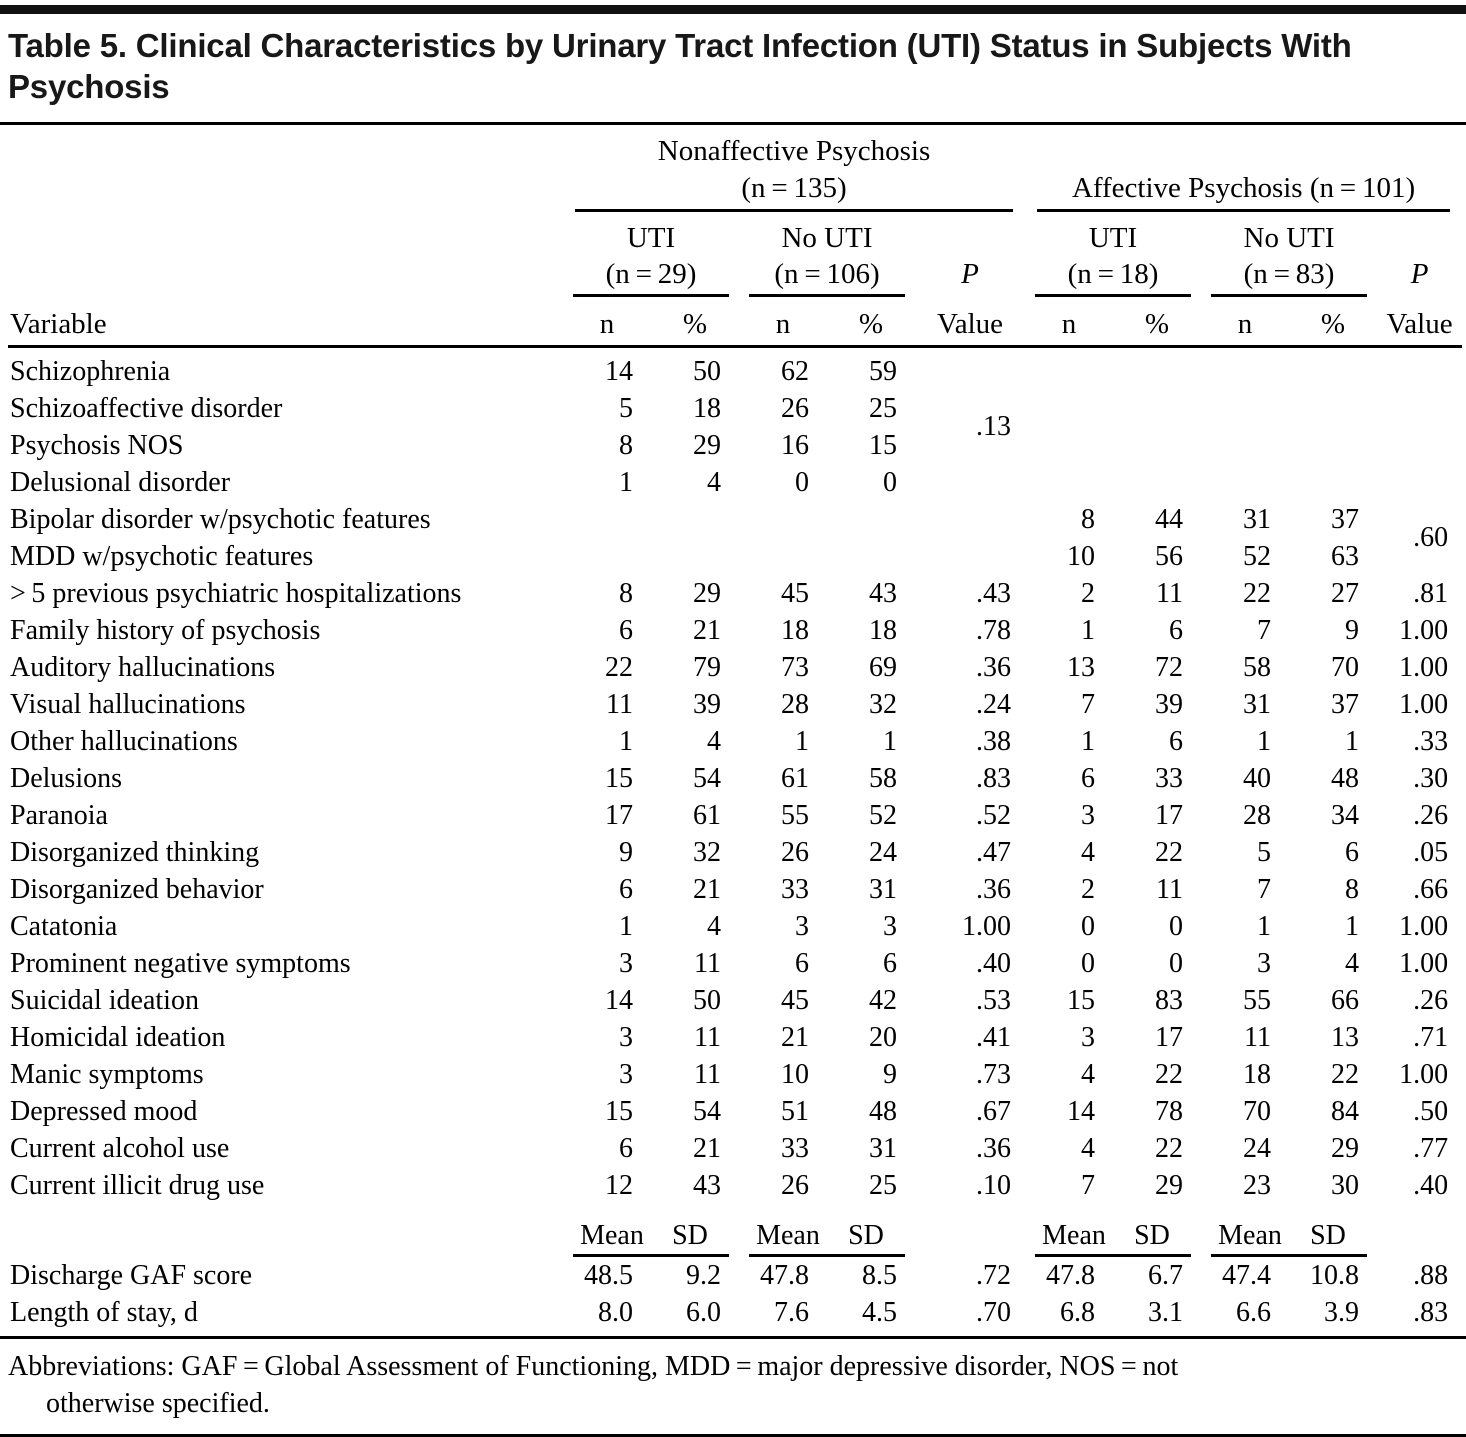 The width and height of the screenshot is (1466, 1437). Describe the element at coordinates (608, 1275) in the screenshot. I see `table-cell: 48.5` at that location.